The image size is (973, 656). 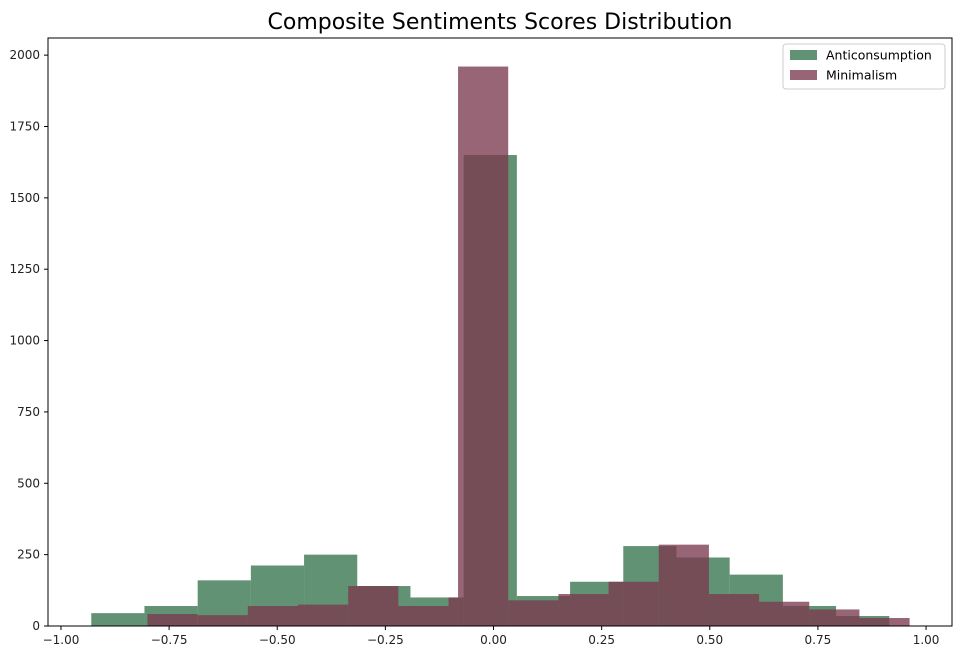 I want to click on legend: Anticonsumption Minimalism, so click(x=864, y=66).